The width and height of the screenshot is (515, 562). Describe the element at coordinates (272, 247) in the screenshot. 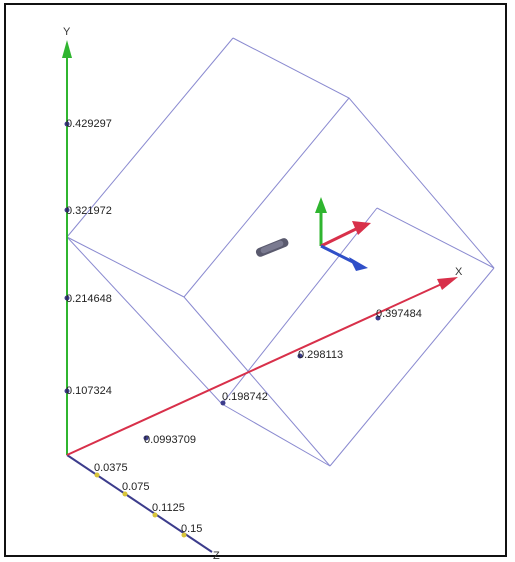

I see `scene-object` at that location.